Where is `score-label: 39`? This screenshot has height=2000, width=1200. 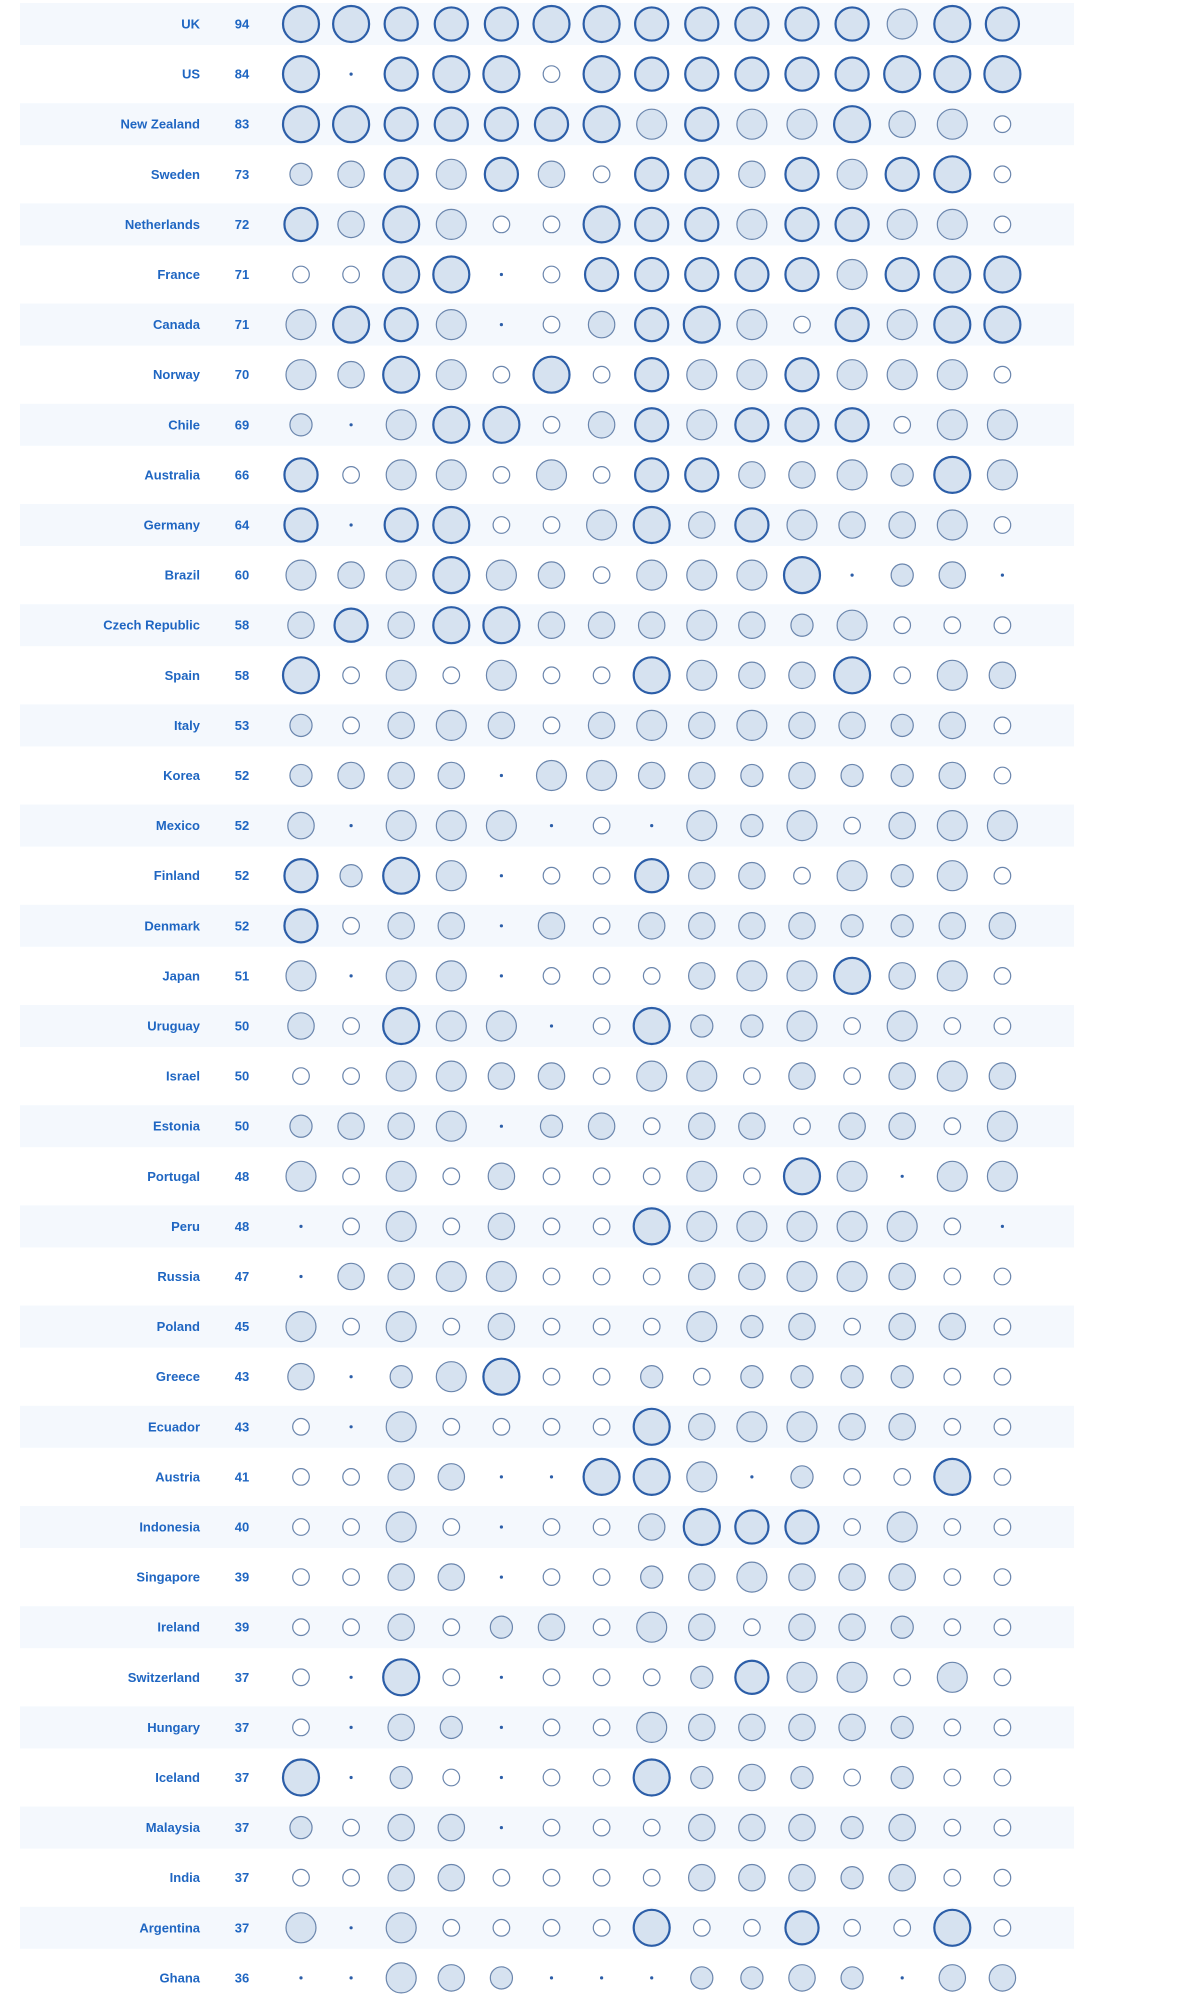
score-label: 39 is located at coordinates (242, 1627).